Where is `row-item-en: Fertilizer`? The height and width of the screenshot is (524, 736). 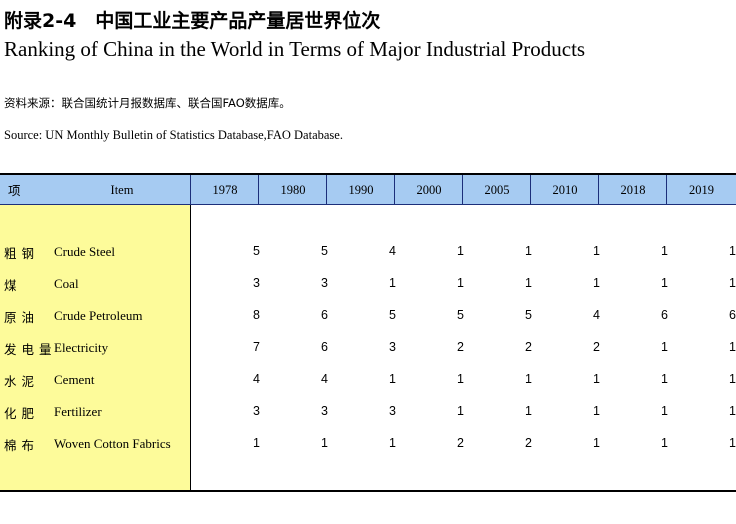
row-item-en: Fertilizer is located at coordinates (78, 411).